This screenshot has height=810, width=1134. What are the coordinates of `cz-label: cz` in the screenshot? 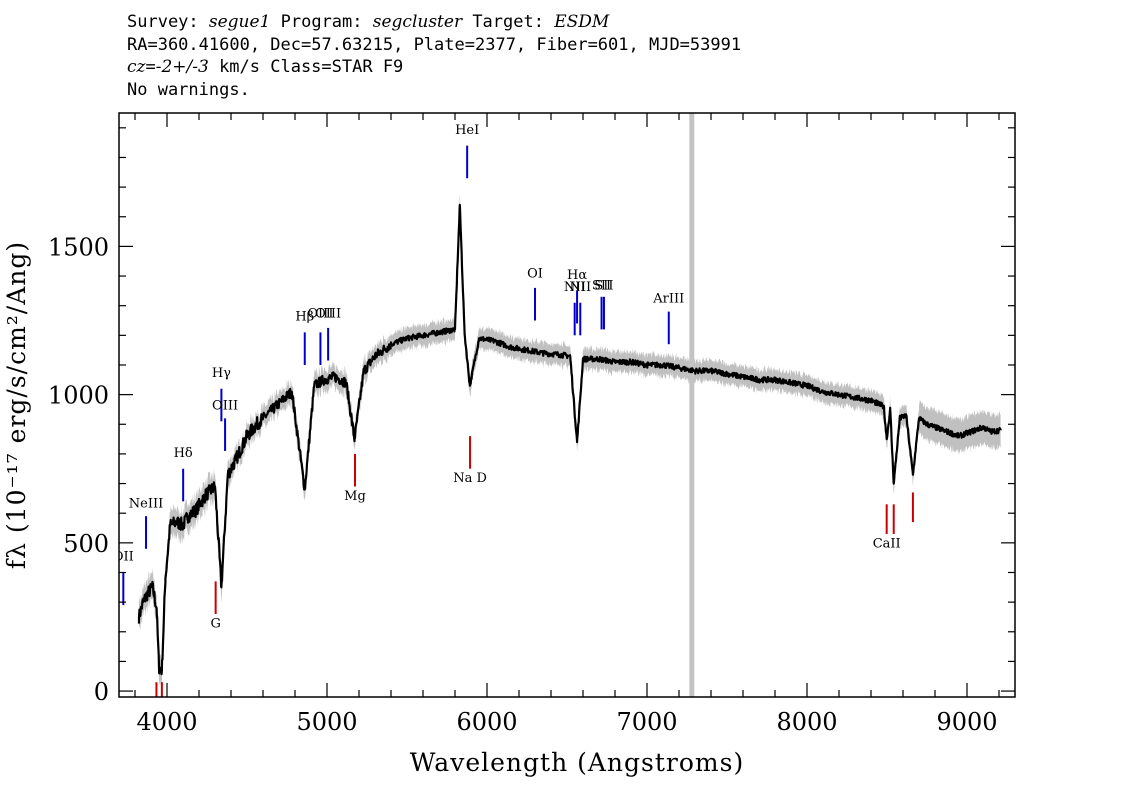 It's located at (136, 67).